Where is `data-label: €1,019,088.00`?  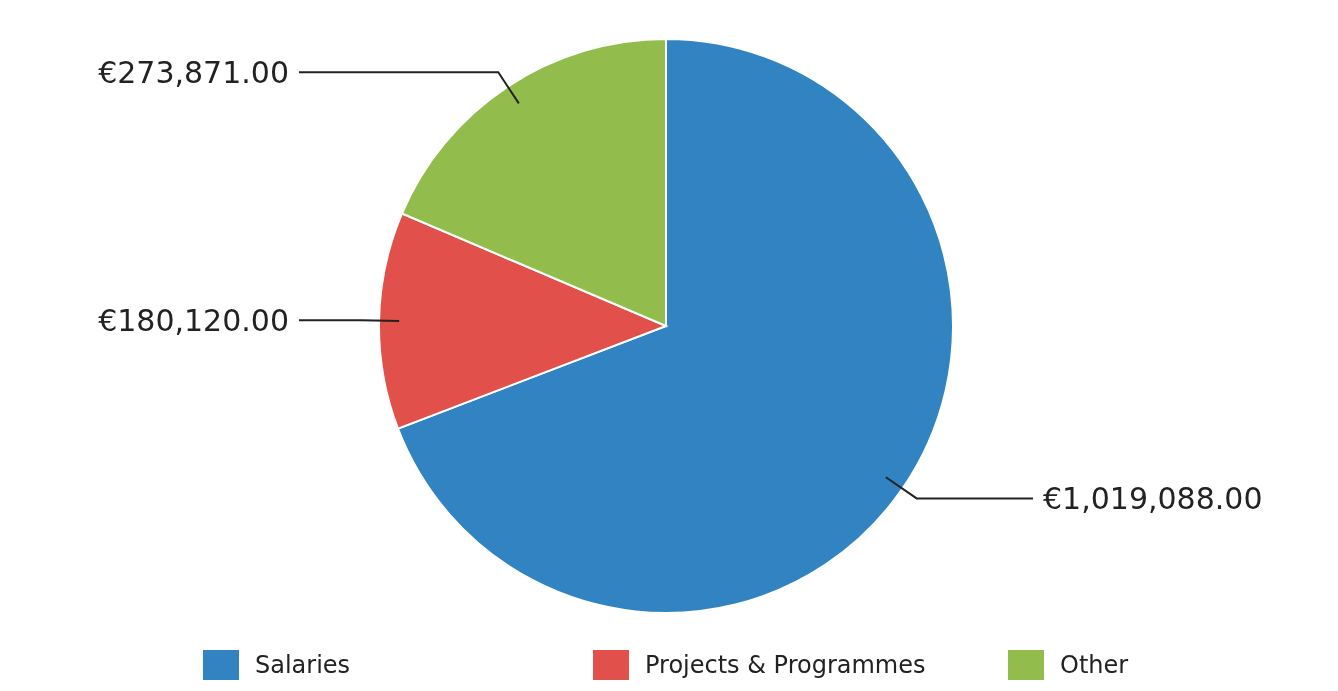 data-label: €1,019,088.00 is located at coordinates (1153, 498).